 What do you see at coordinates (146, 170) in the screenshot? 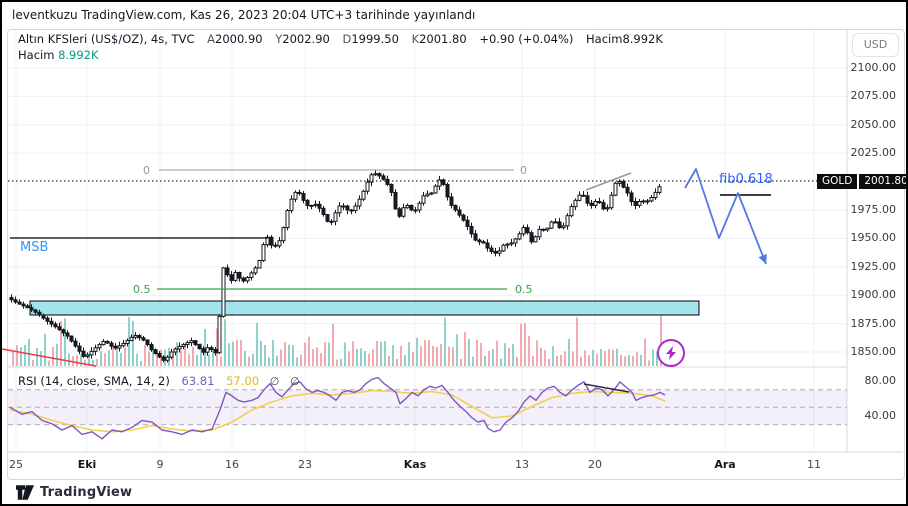
I see `fib-zero-label-left: 0` at bounding box center [146, 170].